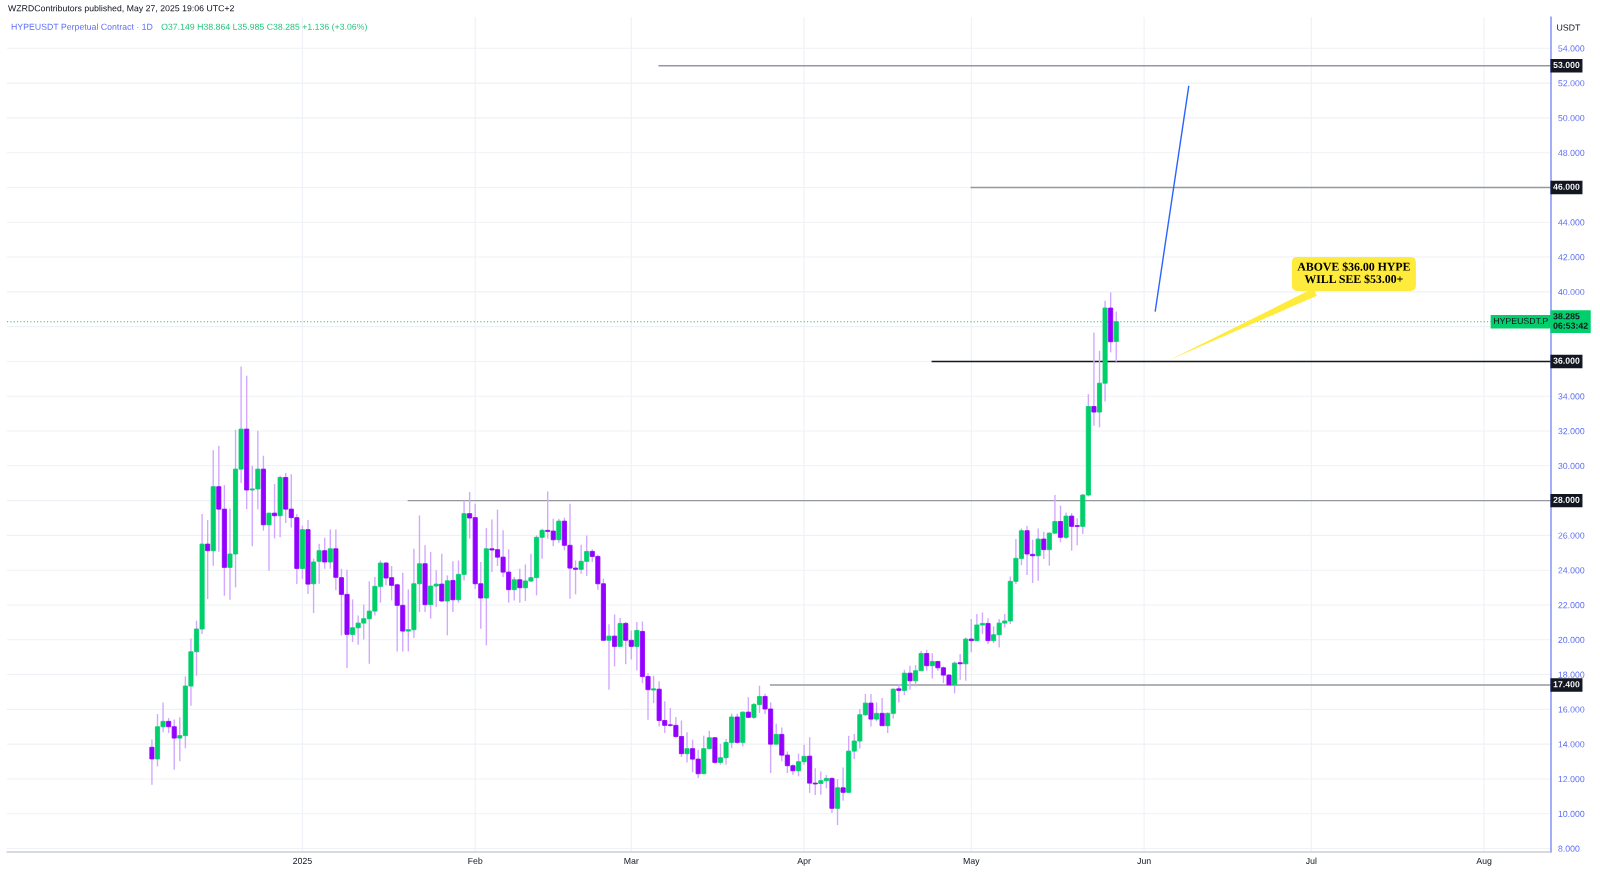 The image size is (1600, 894). I want to click on y-tick-label: 32.000, so click(1571, 431).